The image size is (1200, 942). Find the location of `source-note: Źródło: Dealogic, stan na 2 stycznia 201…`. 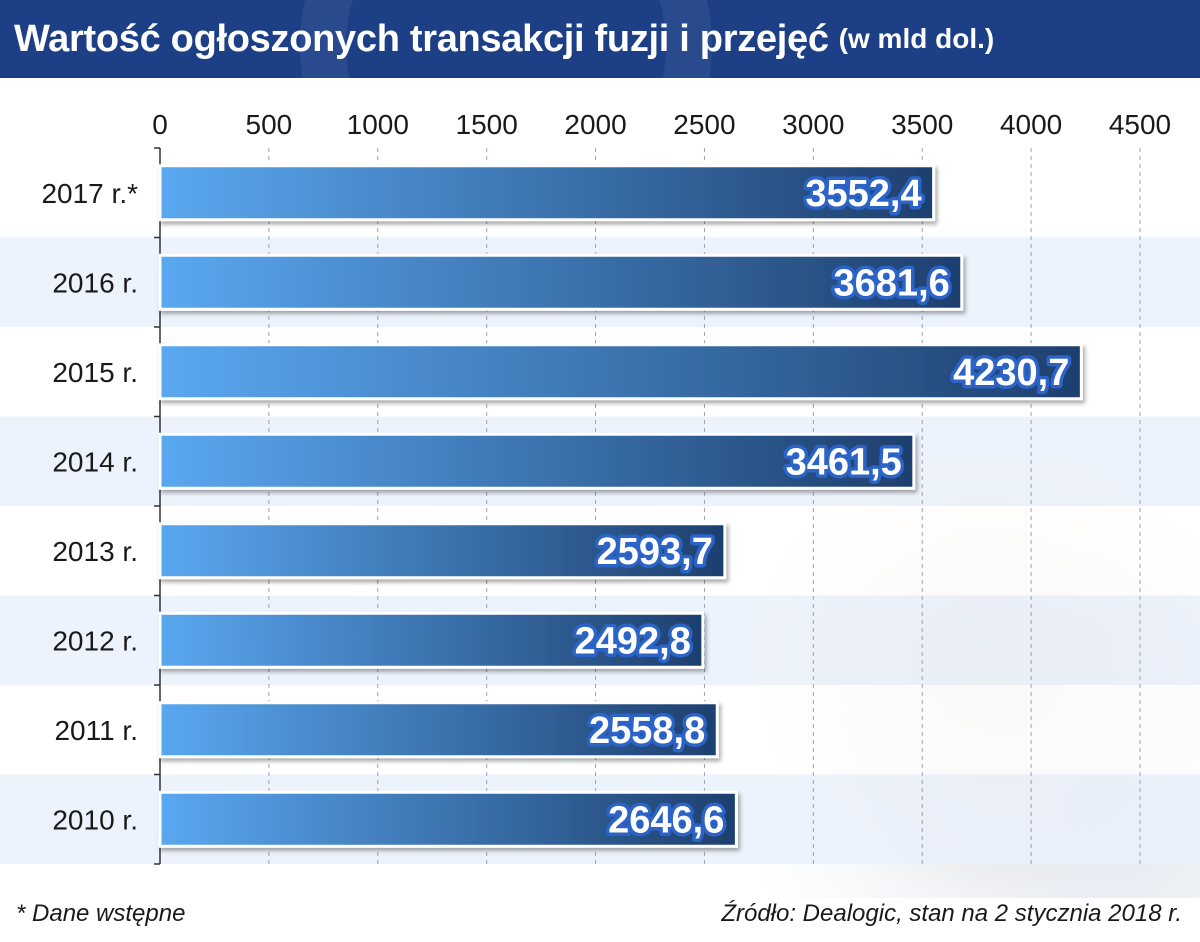

source-note: Źródło: Dealogic, stan na 2 stycznia 201… is located at coordinates (951, 913).